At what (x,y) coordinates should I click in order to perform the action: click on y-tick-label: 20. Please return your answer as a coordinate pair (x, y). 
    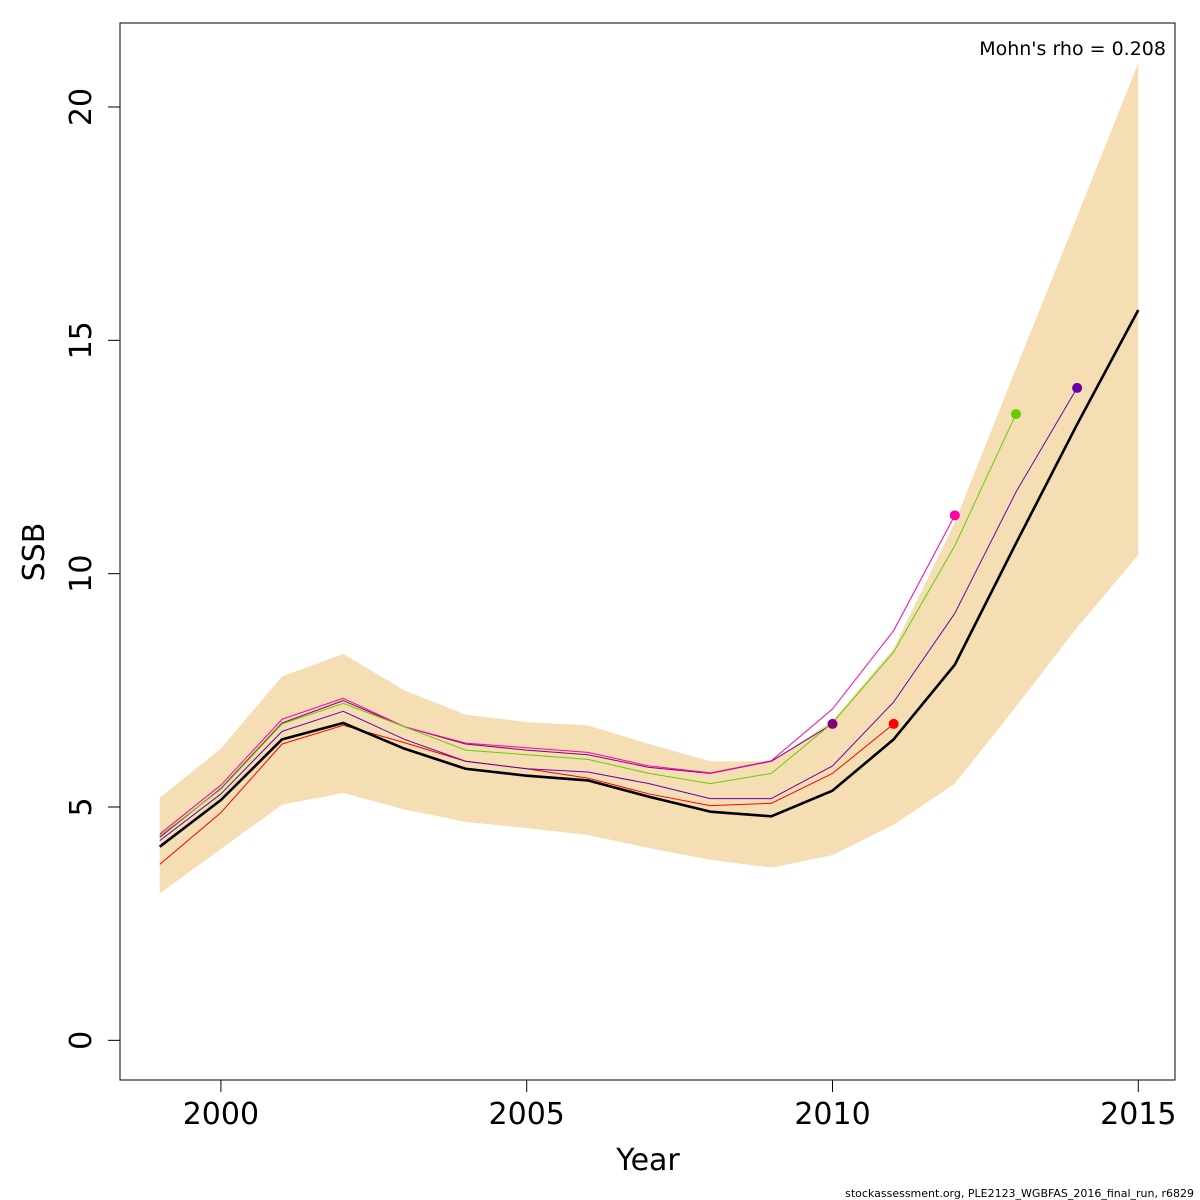
    Looking at the image, I should click on (81, 107).